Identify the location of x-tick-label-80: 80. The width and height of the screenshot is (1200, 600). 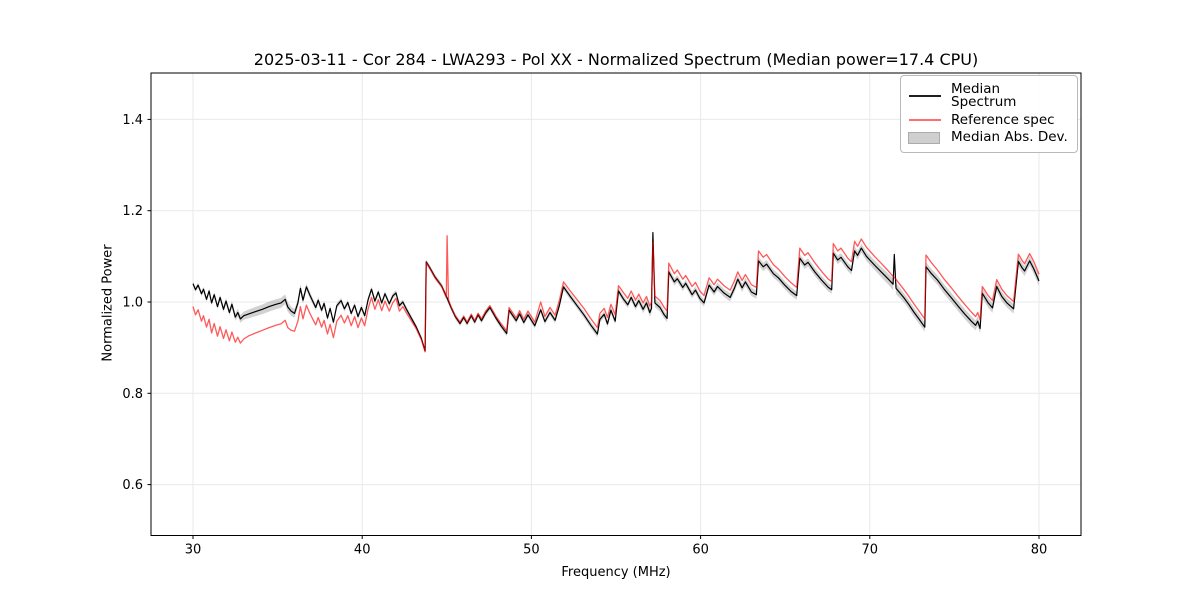
(1039, 550).